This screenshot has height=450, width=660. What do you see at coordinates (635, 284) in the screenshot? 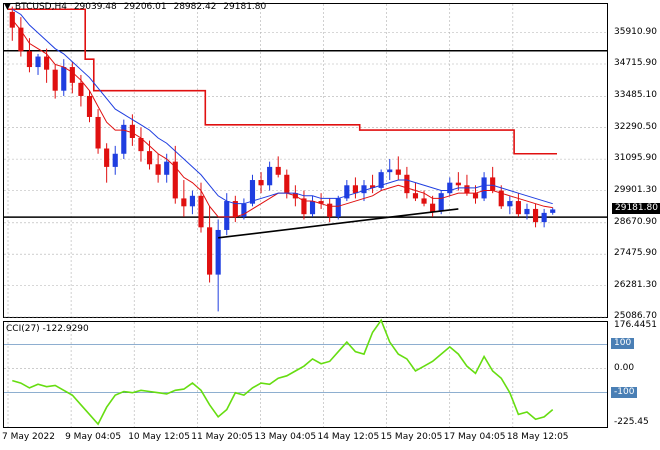
I see `price-axis-label: 26281.30` at bounding box center [635, 284].